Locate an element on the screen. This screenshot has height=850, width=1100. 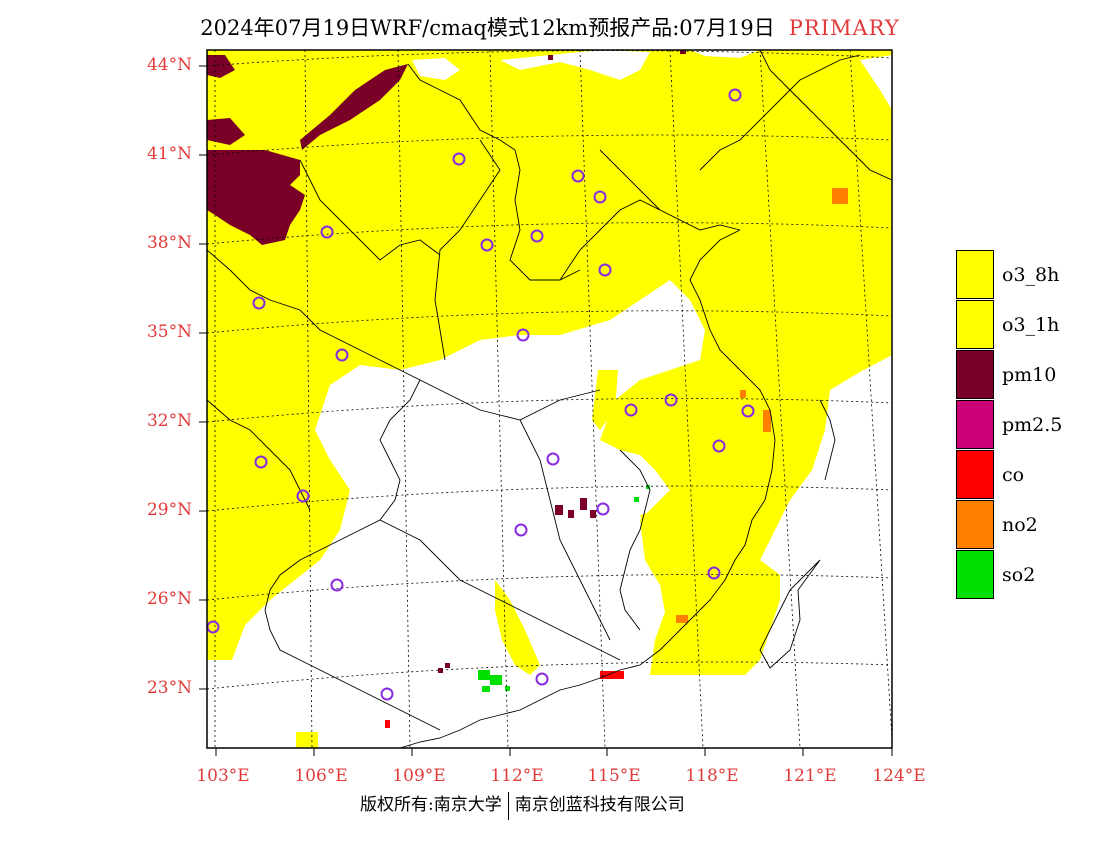
lat-label-29: 29°N is located at coordinates (169, 510).